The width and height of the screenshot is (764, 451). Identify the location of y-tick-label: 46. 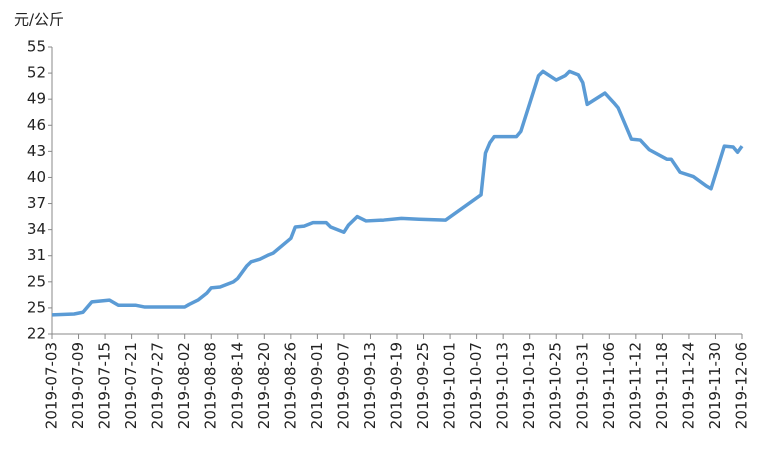
(36, 125).